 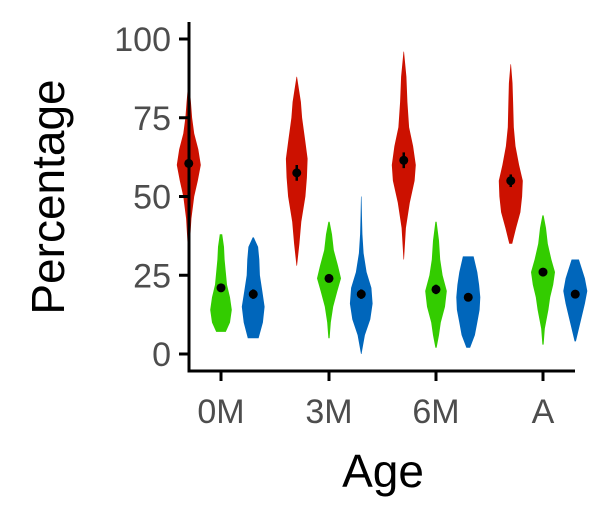 What do you see at coordinates (436, 289) in the screenshot?
I see `mean-point-series2-6M` at bounding box center [436, 289].